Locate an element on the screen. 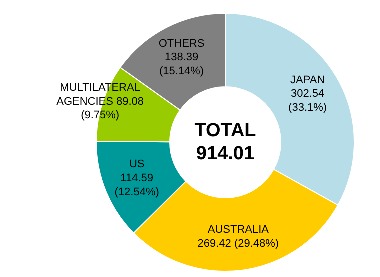 This screenshot has height=277, width=380. data-label: 302.54 (33.1%) is located at coordinates (308, 101).